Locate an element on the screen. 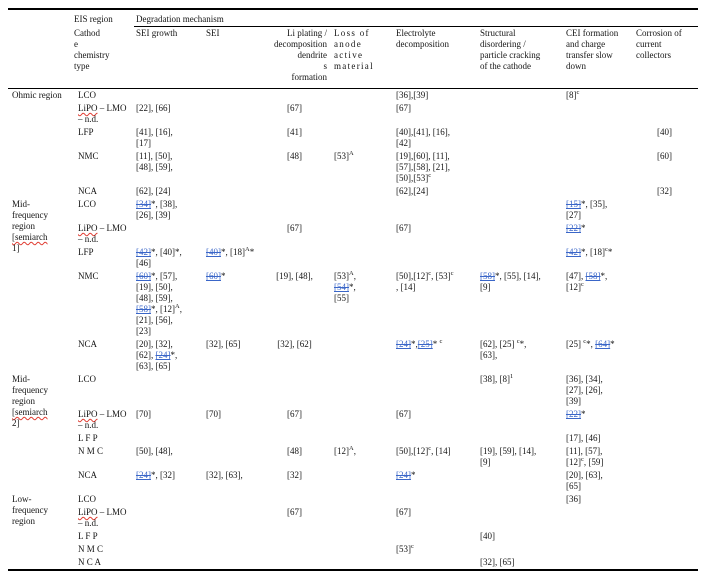 The image size is (706, 571). cell-cei: [47], [58]*, [12]c is located at coordinates (587, 281).